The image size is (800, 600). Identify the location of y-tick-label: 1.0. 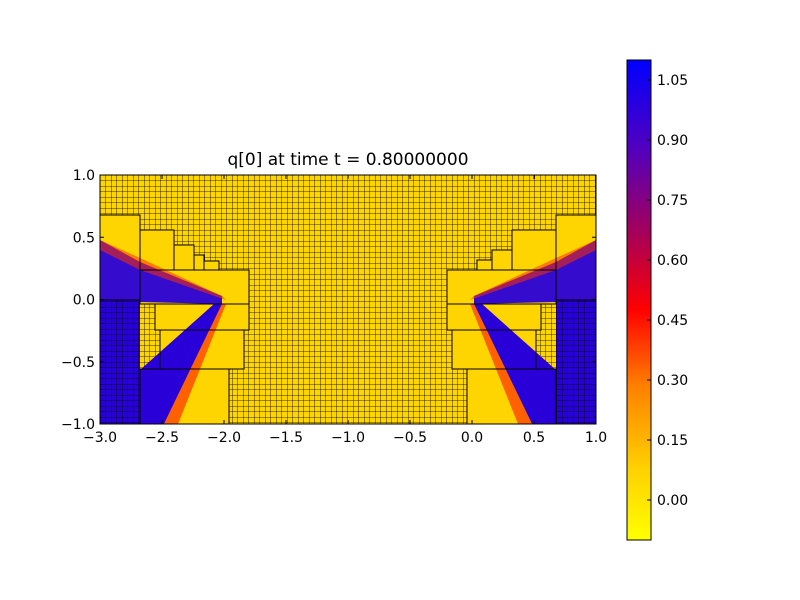
(84, 176).